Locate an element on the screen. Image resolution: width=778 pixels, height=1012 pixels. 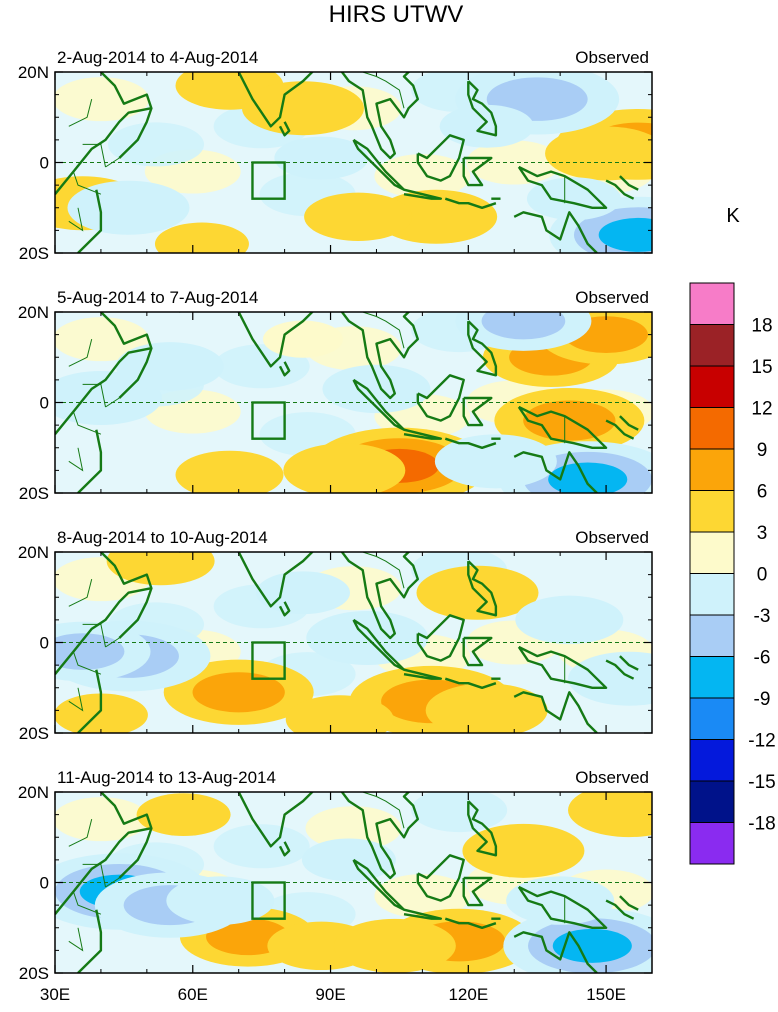
colorbar-label: -12 is located at coordinates (761, 741).